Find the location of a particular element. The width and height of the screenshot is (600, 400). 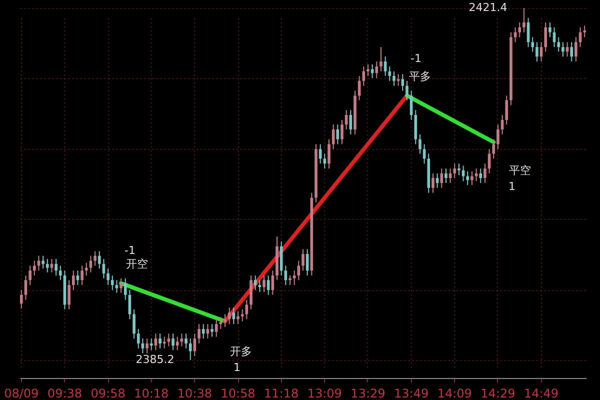

annotation: 平多 is located at coordinates (420, 76).